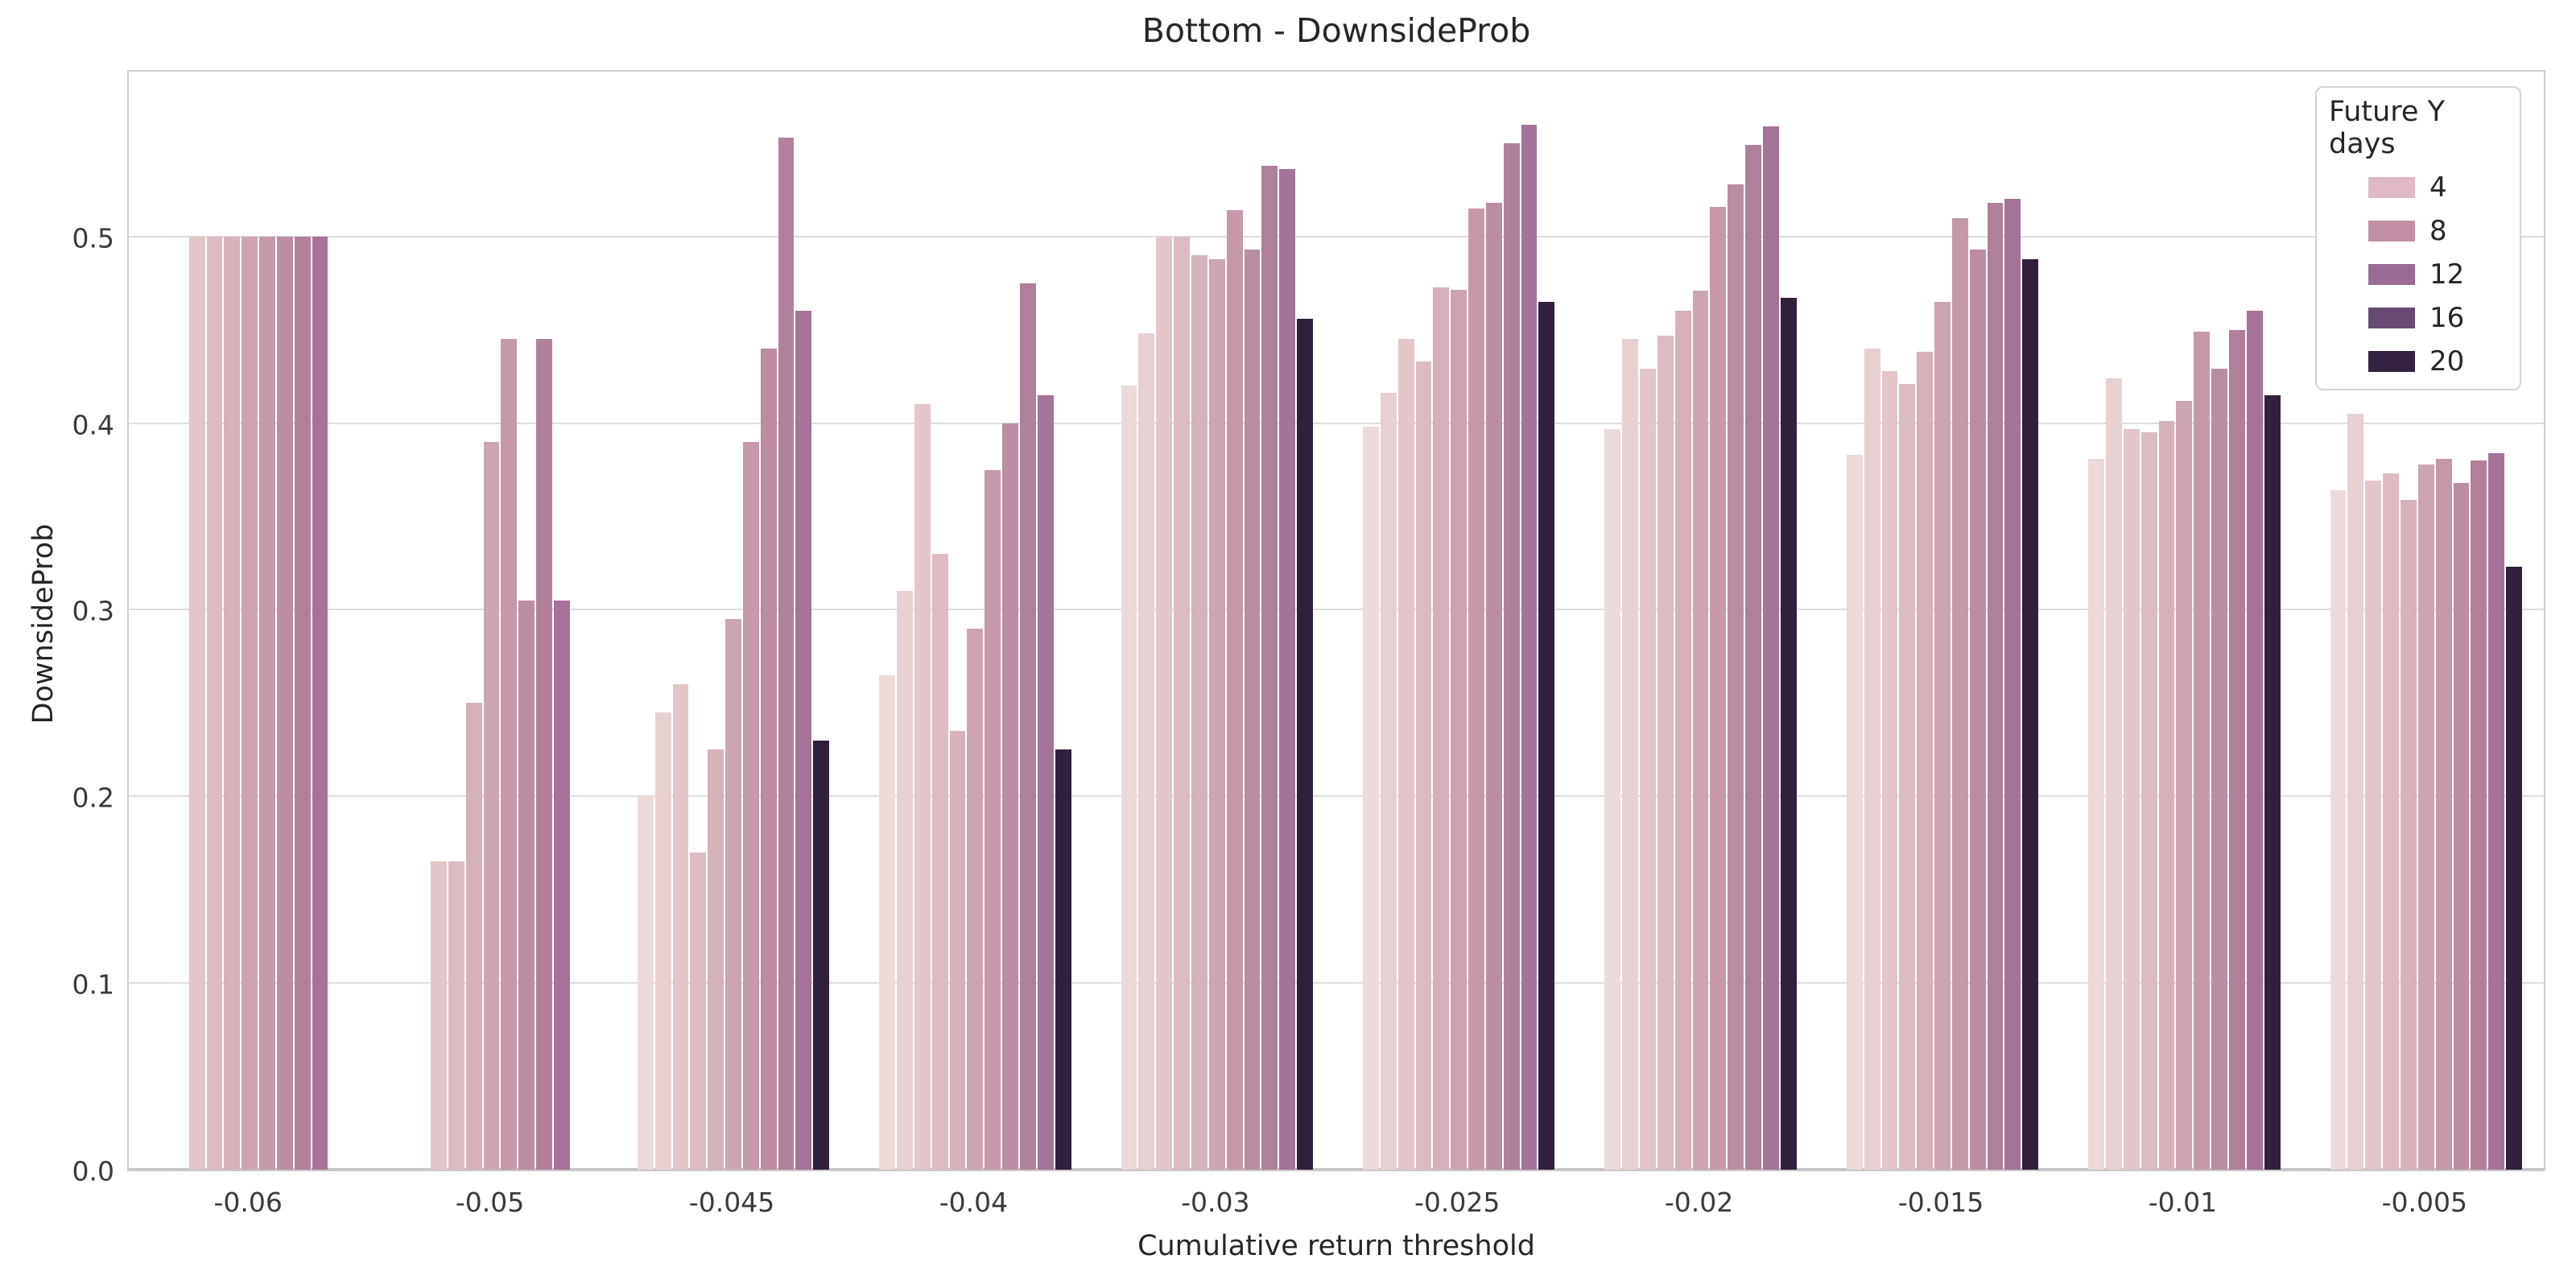 The image size is (2576, 1288). I want to click on bar-day11--0.01, so click(2219, 769).